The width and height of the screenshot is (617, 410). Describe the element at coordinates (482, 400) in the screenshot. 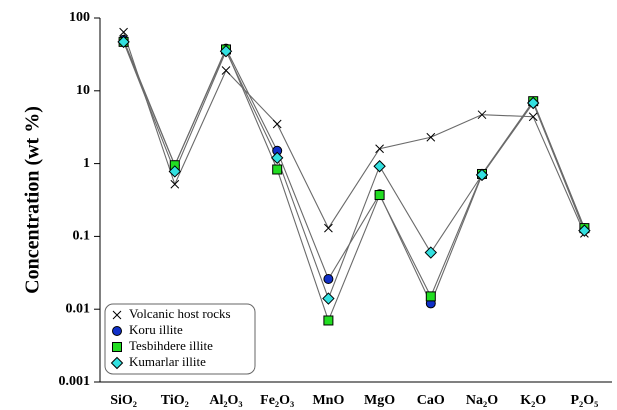

I see `x-tick-label: Na₂O` at that location.